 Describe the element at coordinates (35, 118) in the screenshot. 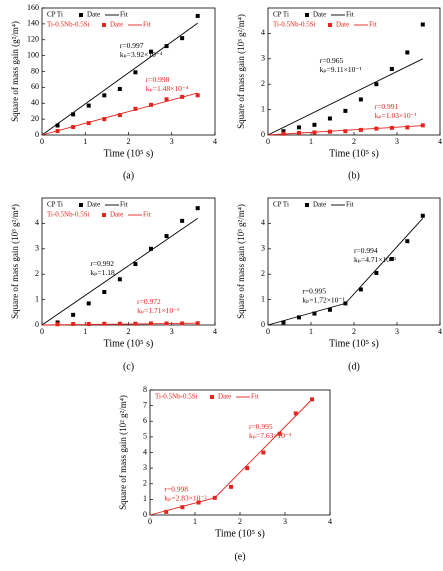

I see `y-tick-label: 20` at that location.